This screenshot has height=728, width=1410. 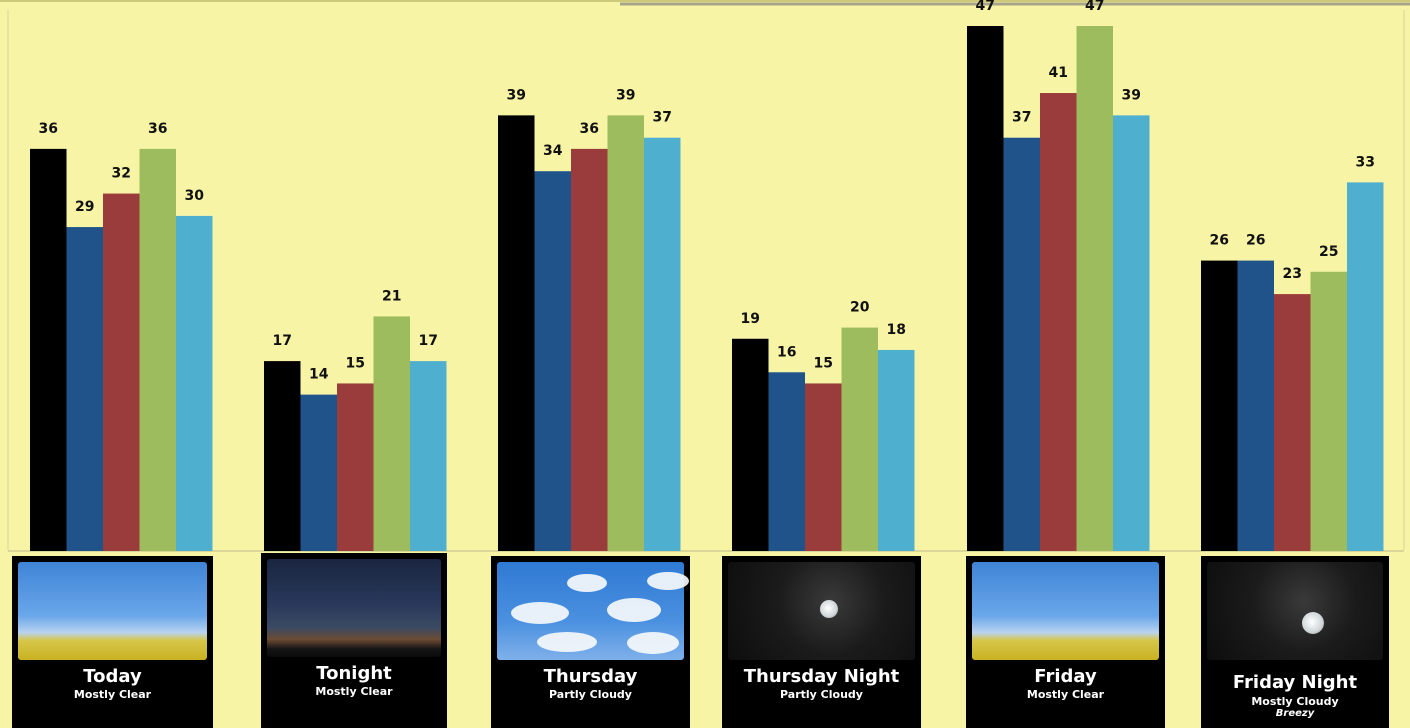 I want to click on forecast-card: Today Mostly Clear, so click(x=112, y=642).